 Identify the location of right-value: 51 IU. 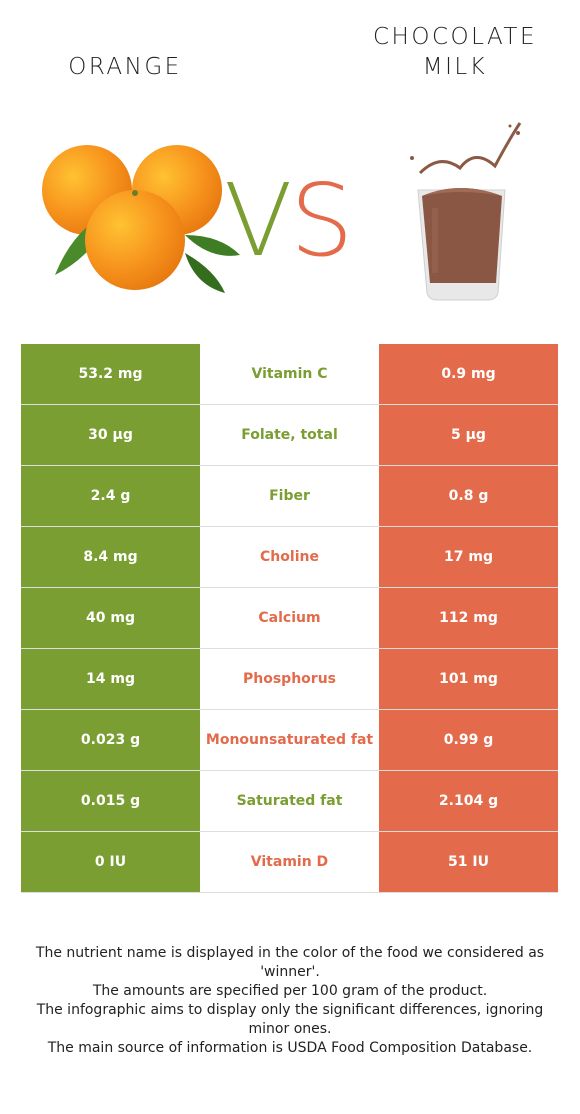
(468, 862).